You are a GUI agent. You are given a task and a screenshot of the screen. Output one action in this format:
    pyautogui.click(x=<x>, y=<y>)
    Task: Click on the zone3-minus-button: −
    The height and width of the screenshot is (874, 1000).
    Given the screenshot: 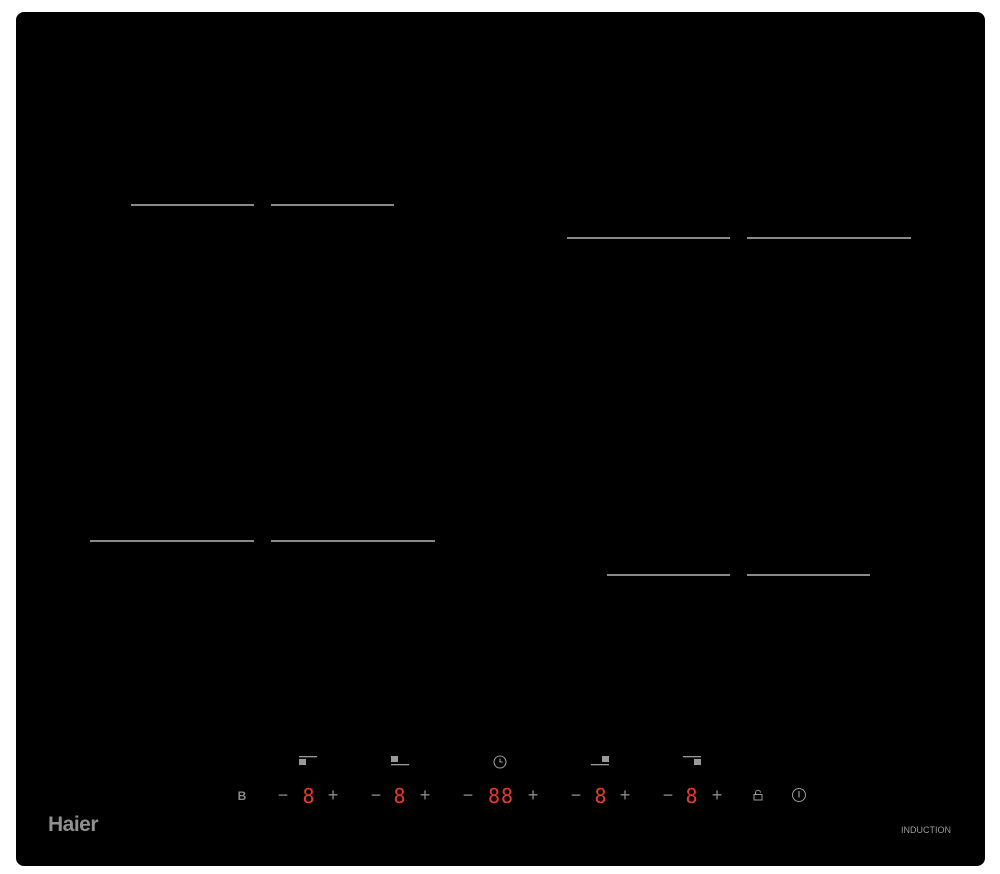 What is the action you would take?
    pyautogui.click(x=576, y=795)
    